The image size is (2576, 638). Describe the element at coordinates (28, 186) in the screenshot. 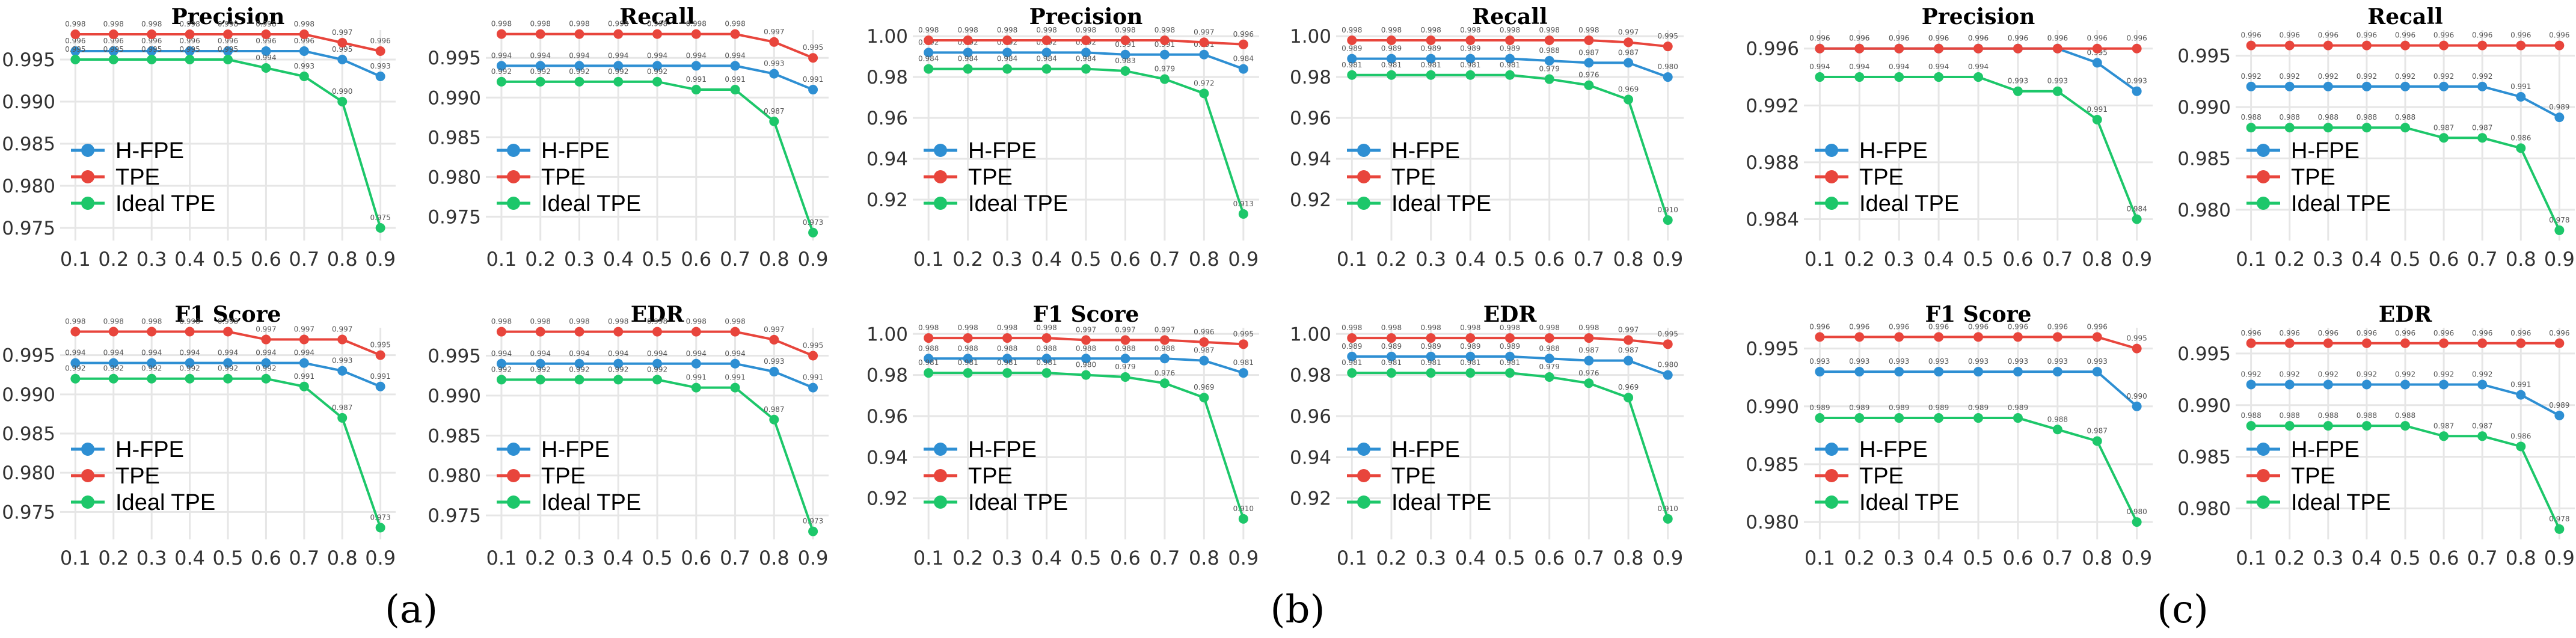

I see `y-tick-label: 0.980` at that location.